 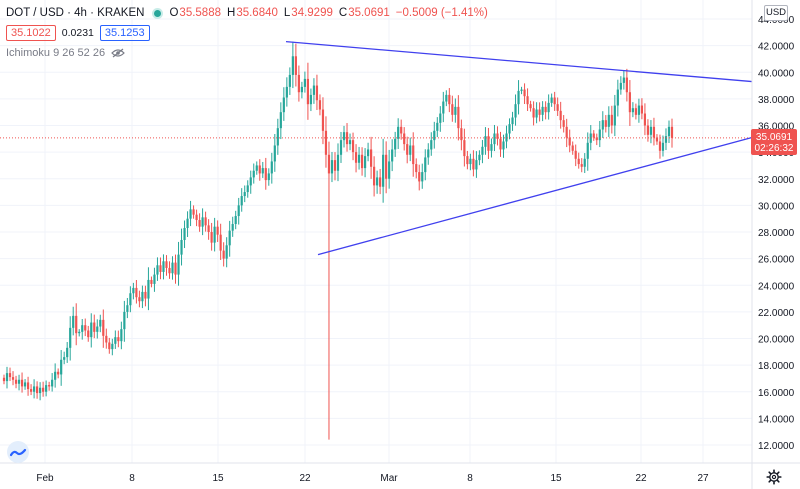 What do you see at coordinates (389, 478) in the screenshot?
I see `time-tick-label: Mar` at bounding box center [389, 478].